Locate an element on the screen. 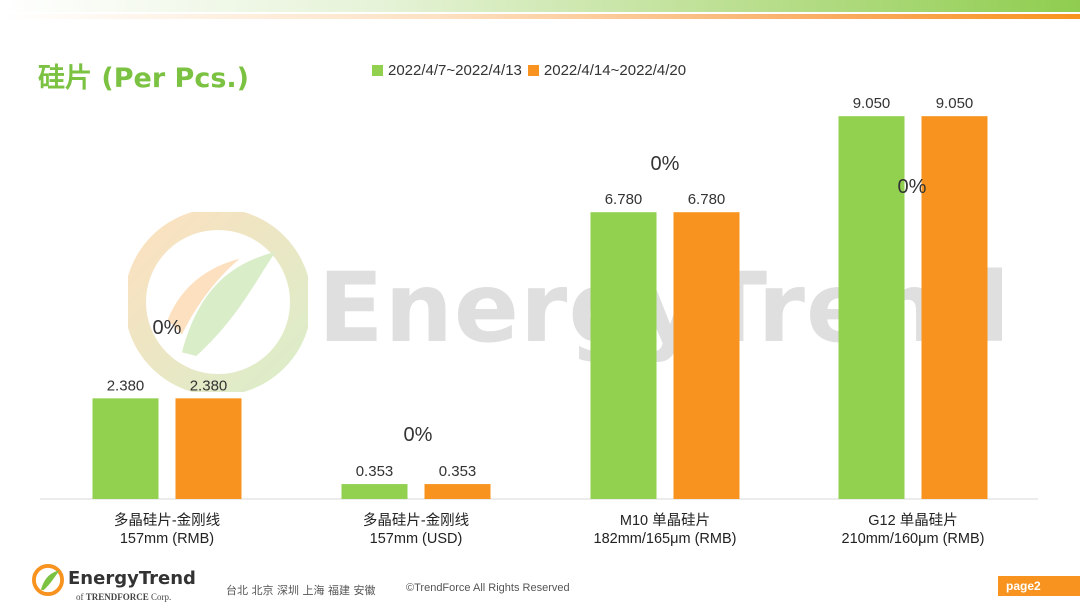 Image resolution: width=1080 pixels, height=608 pixels. data-label-series-1-cat-4: 9.050 is located at coordinates (872, 103).